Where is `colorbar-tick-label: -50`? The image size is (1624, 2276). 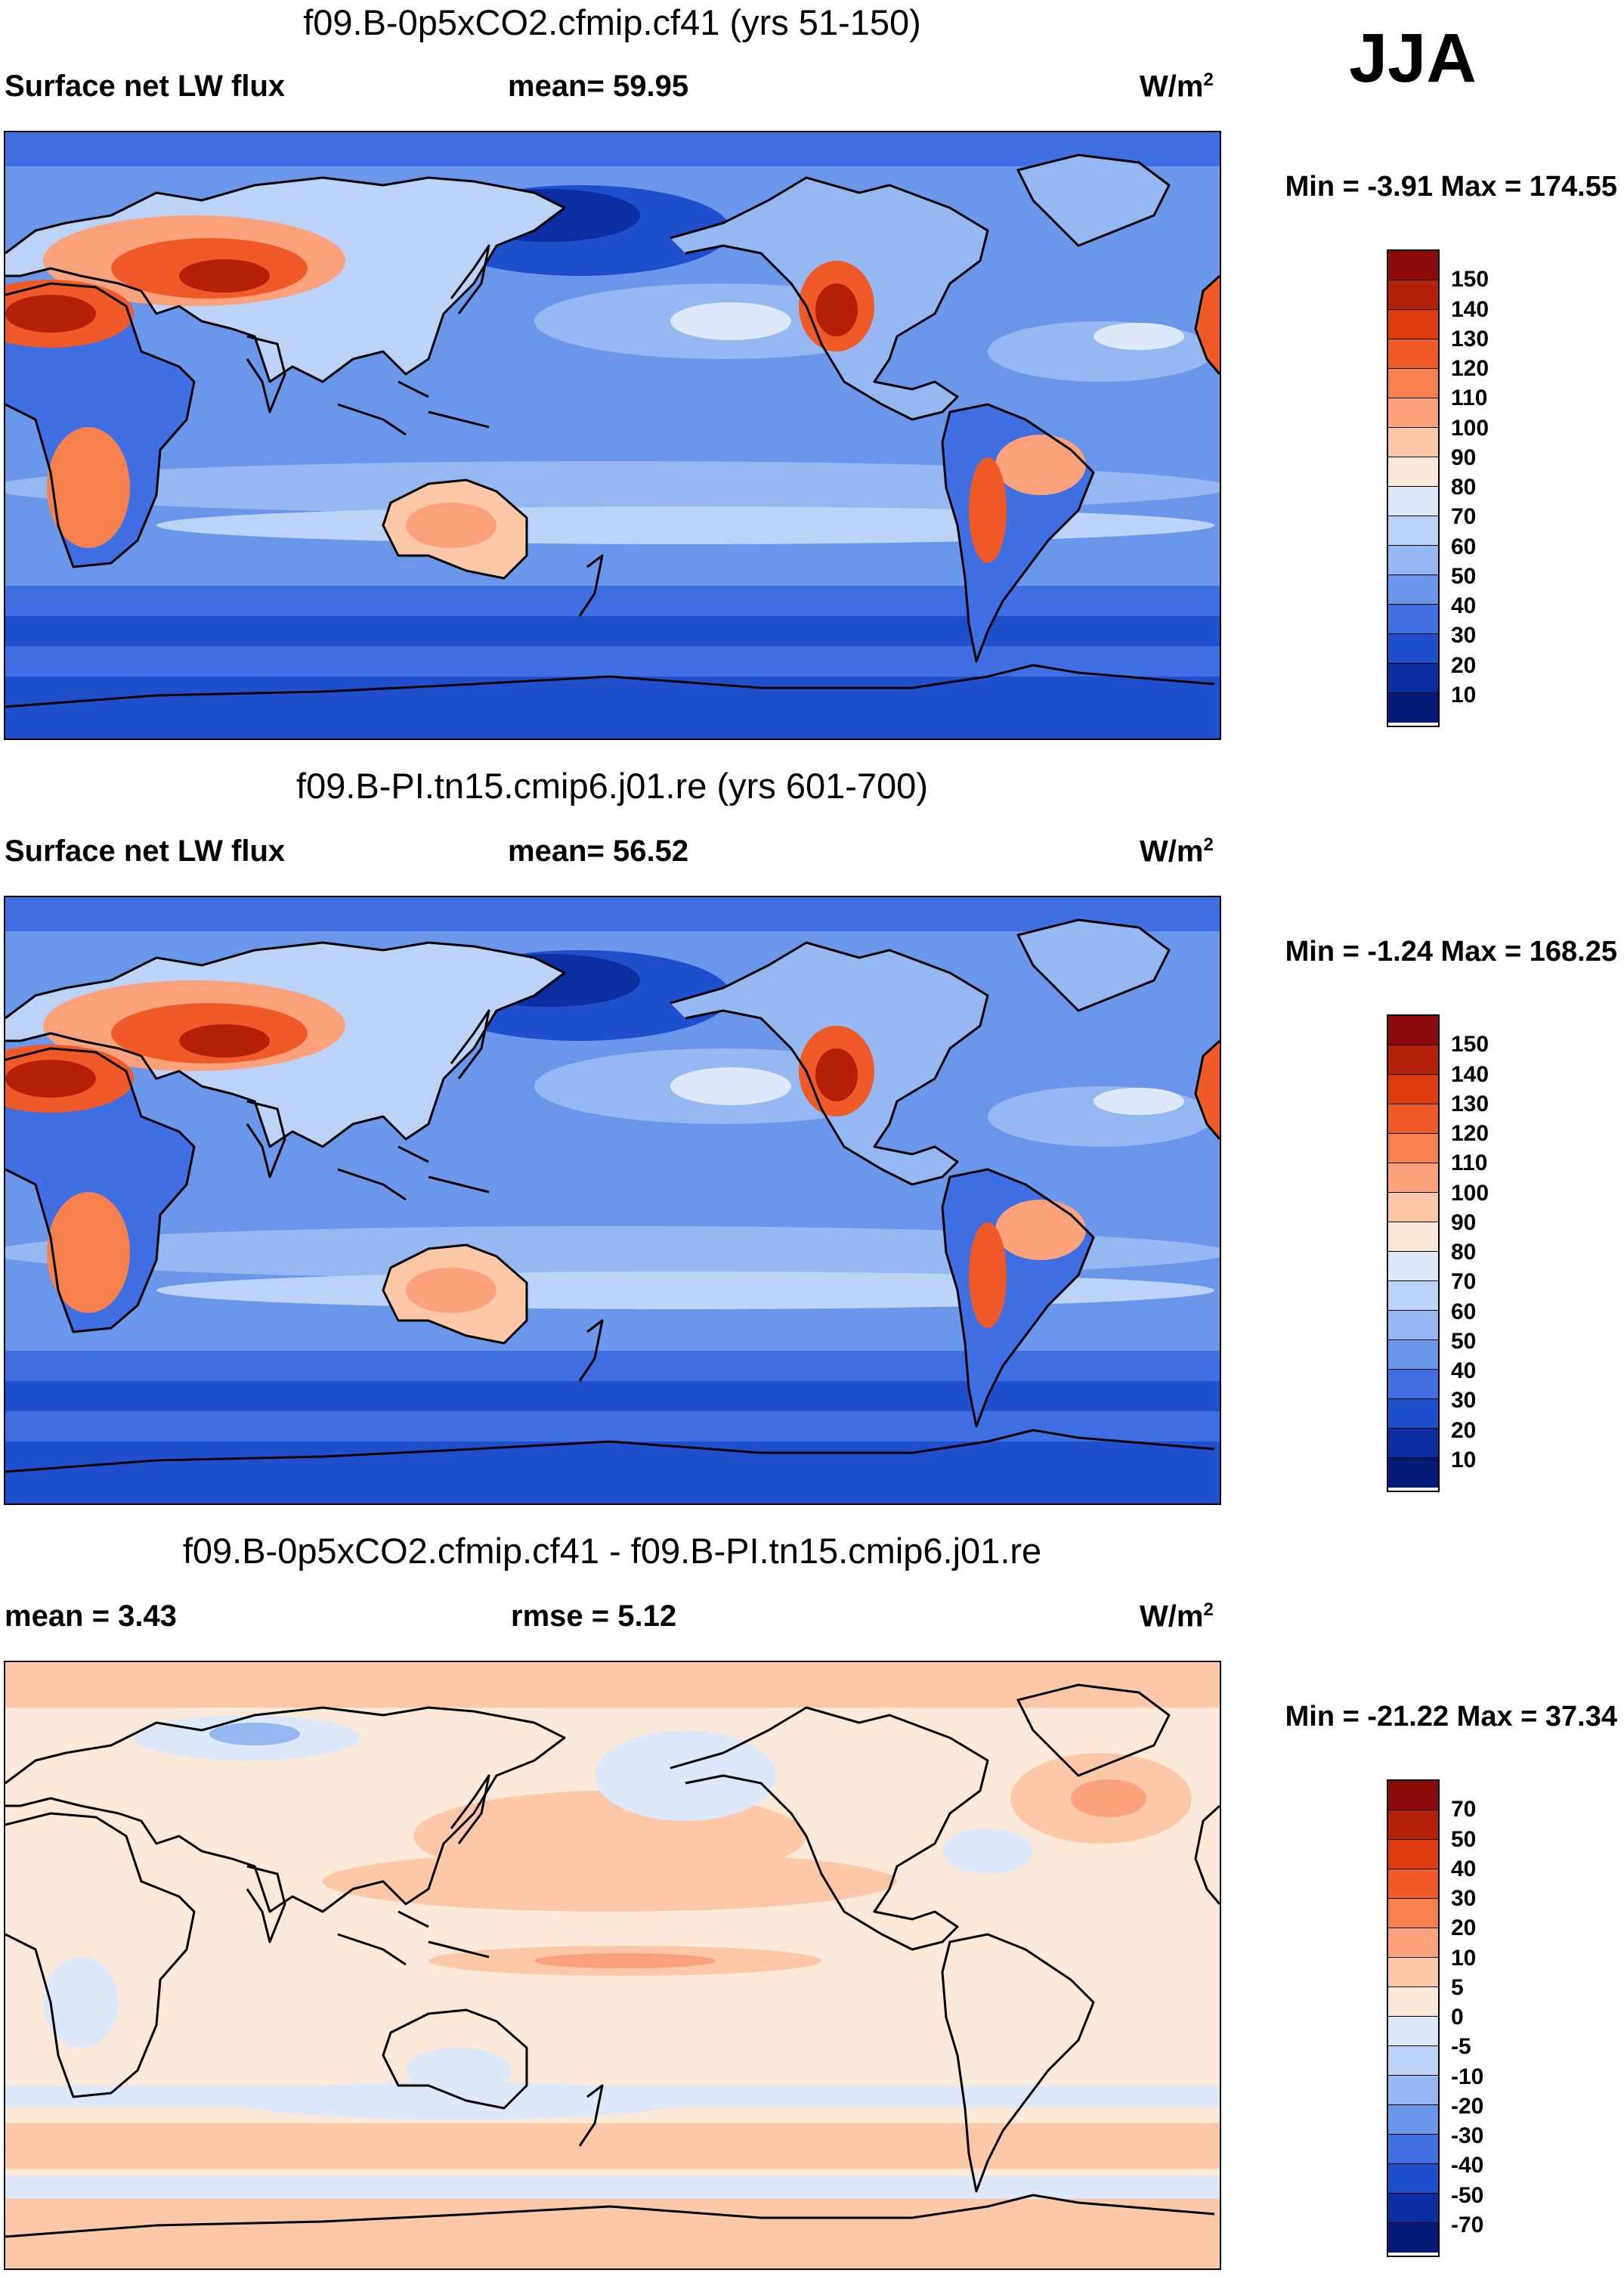
colorbar-tick-label: -50 is located at coordinates (1467, 2195).